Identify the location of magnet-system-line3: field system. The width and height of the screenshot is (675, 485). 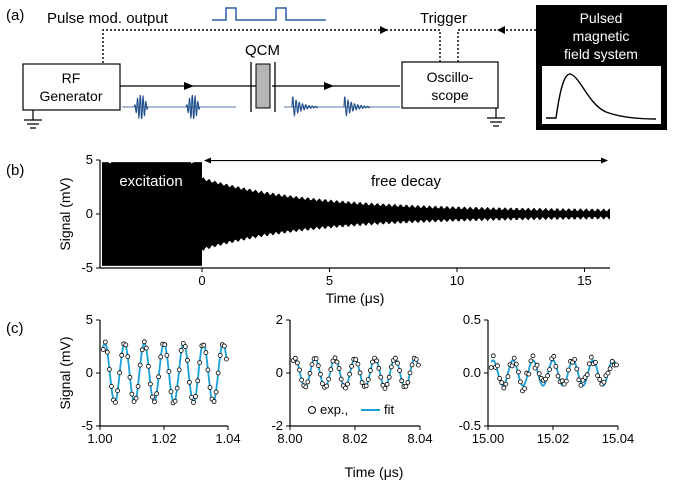
(601, 54).